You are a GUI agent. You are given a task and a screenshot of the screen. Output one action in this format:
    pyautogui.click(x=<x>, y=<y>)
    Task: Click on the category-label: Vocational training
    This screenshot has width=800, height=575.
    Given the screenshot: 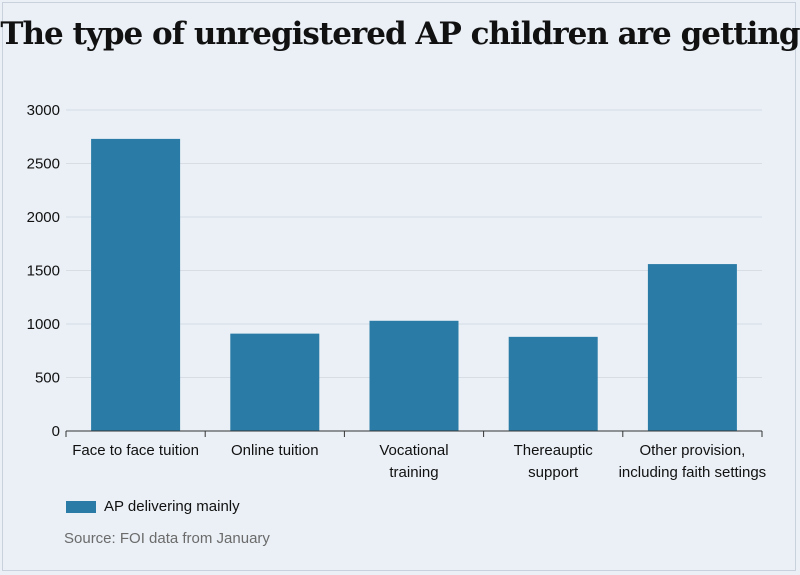 What is the action you would take?
    pyautogui.click(x=413, y=461)
    